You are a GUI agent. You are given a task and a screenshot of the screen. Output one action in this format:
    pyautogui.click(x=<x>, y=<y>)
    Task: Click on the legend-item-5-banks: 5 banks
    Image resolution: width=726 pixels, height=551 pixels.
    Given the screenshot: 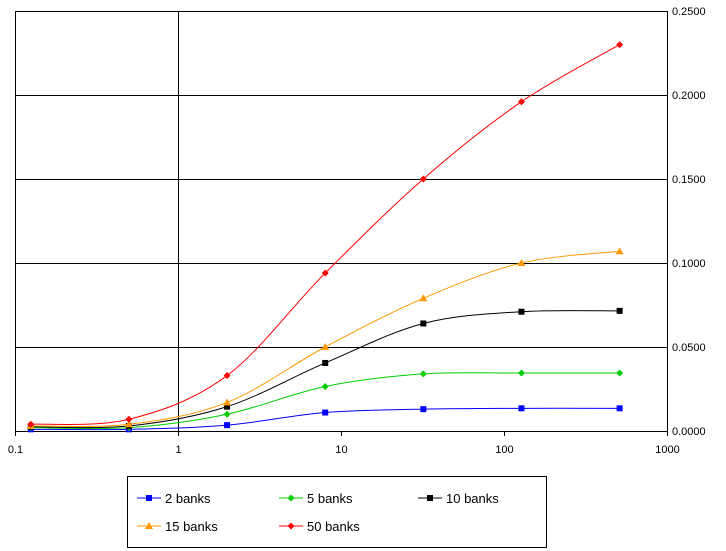 What is the action you would take?
    pyautogui.click(x=316, y=498)
    